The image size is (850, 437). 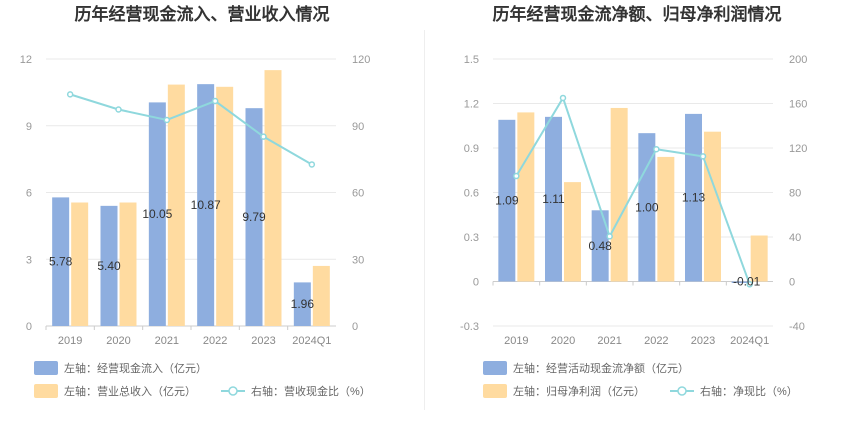 What do you see at coordinates (358, 260) in the screenshot?
I see `right-axis-tick: 30` at bounding box center [358, 260].